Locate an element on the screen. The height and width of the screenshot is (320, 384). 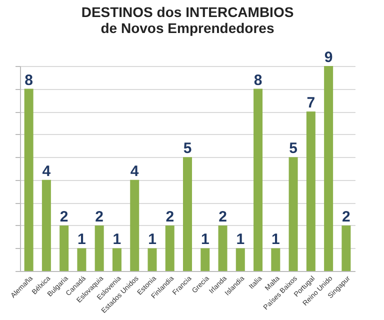
data-label: 9 is located at coordinates (328, 57).